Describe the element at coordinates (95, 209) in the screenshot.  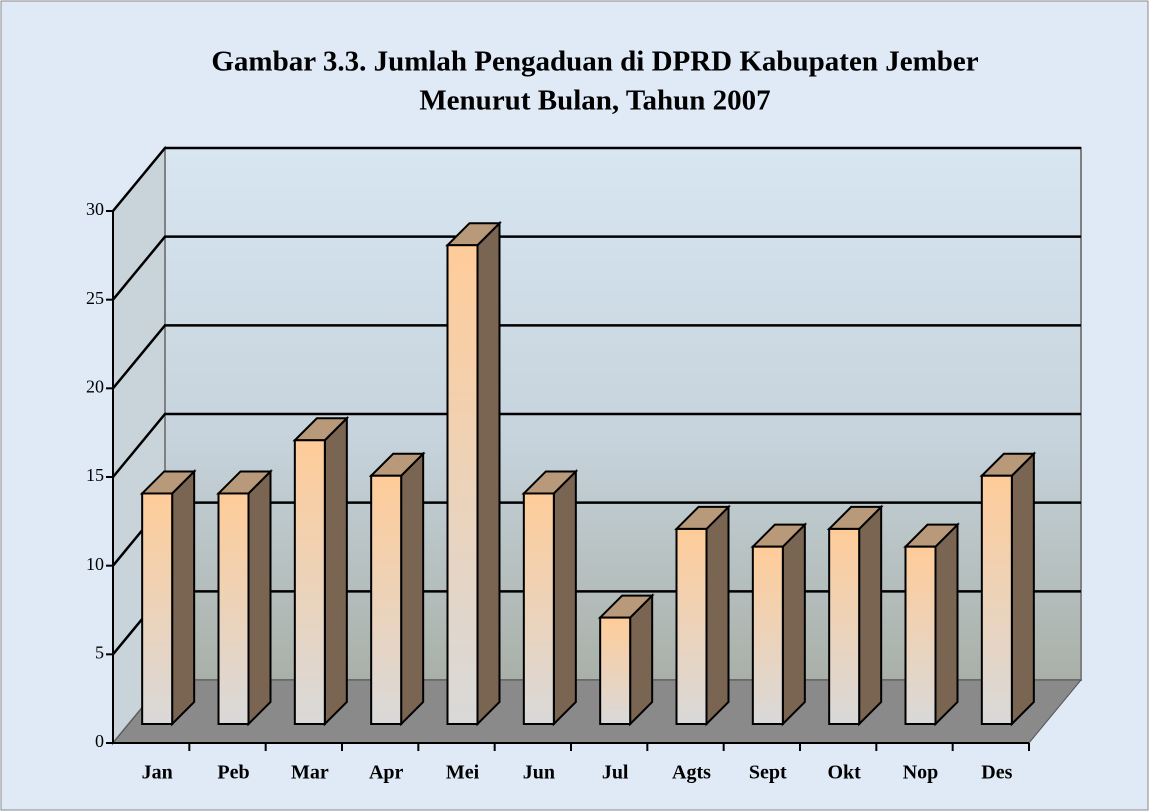
I see `y-tick-label: 30` at that location.